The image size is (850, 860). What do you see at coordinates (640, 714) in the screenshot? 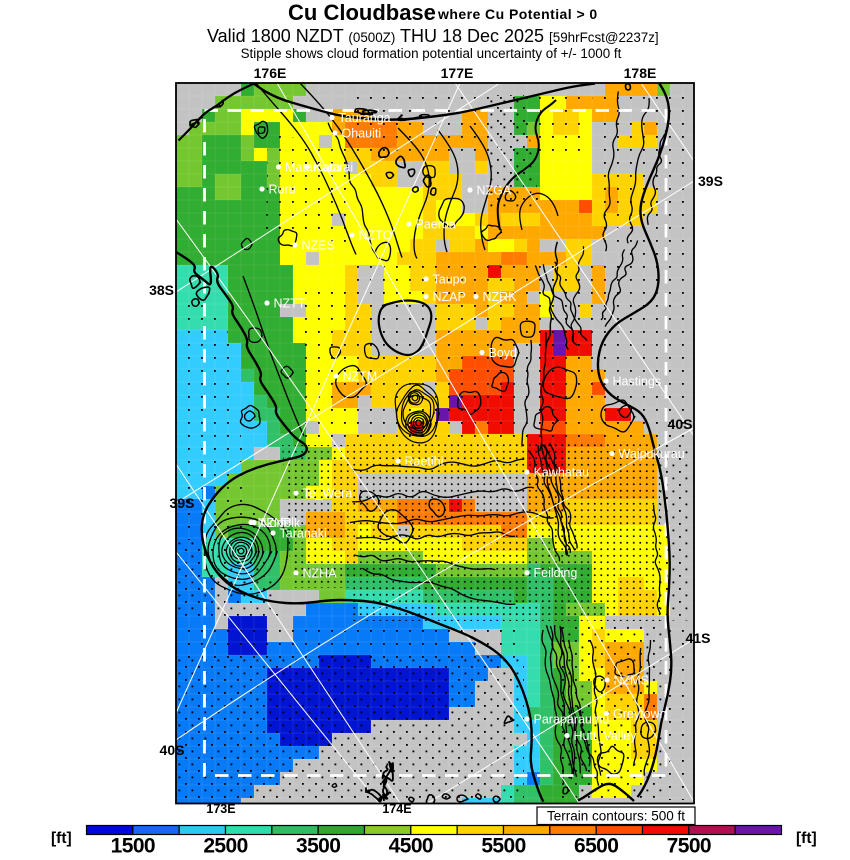
I see `svg-text: Greytown` at bounding box center [640, 714].